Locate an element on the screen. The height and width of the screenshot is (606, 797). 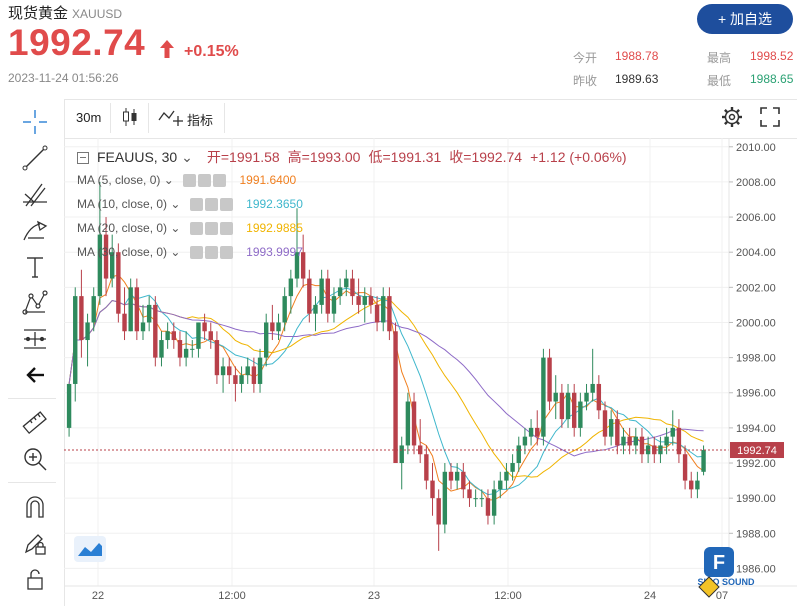
arrow-left-icon is located at coordinates (35, 375).